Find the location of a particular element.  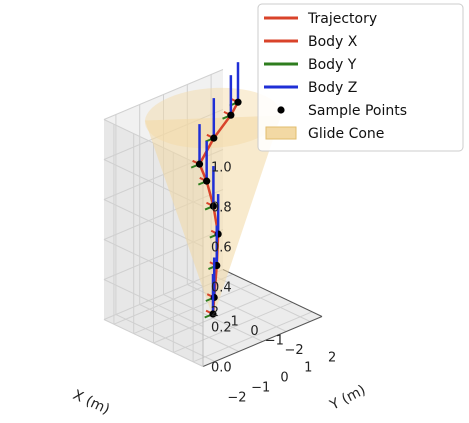

z-tick-label: 0.4 is located at coordinates (221, 288).